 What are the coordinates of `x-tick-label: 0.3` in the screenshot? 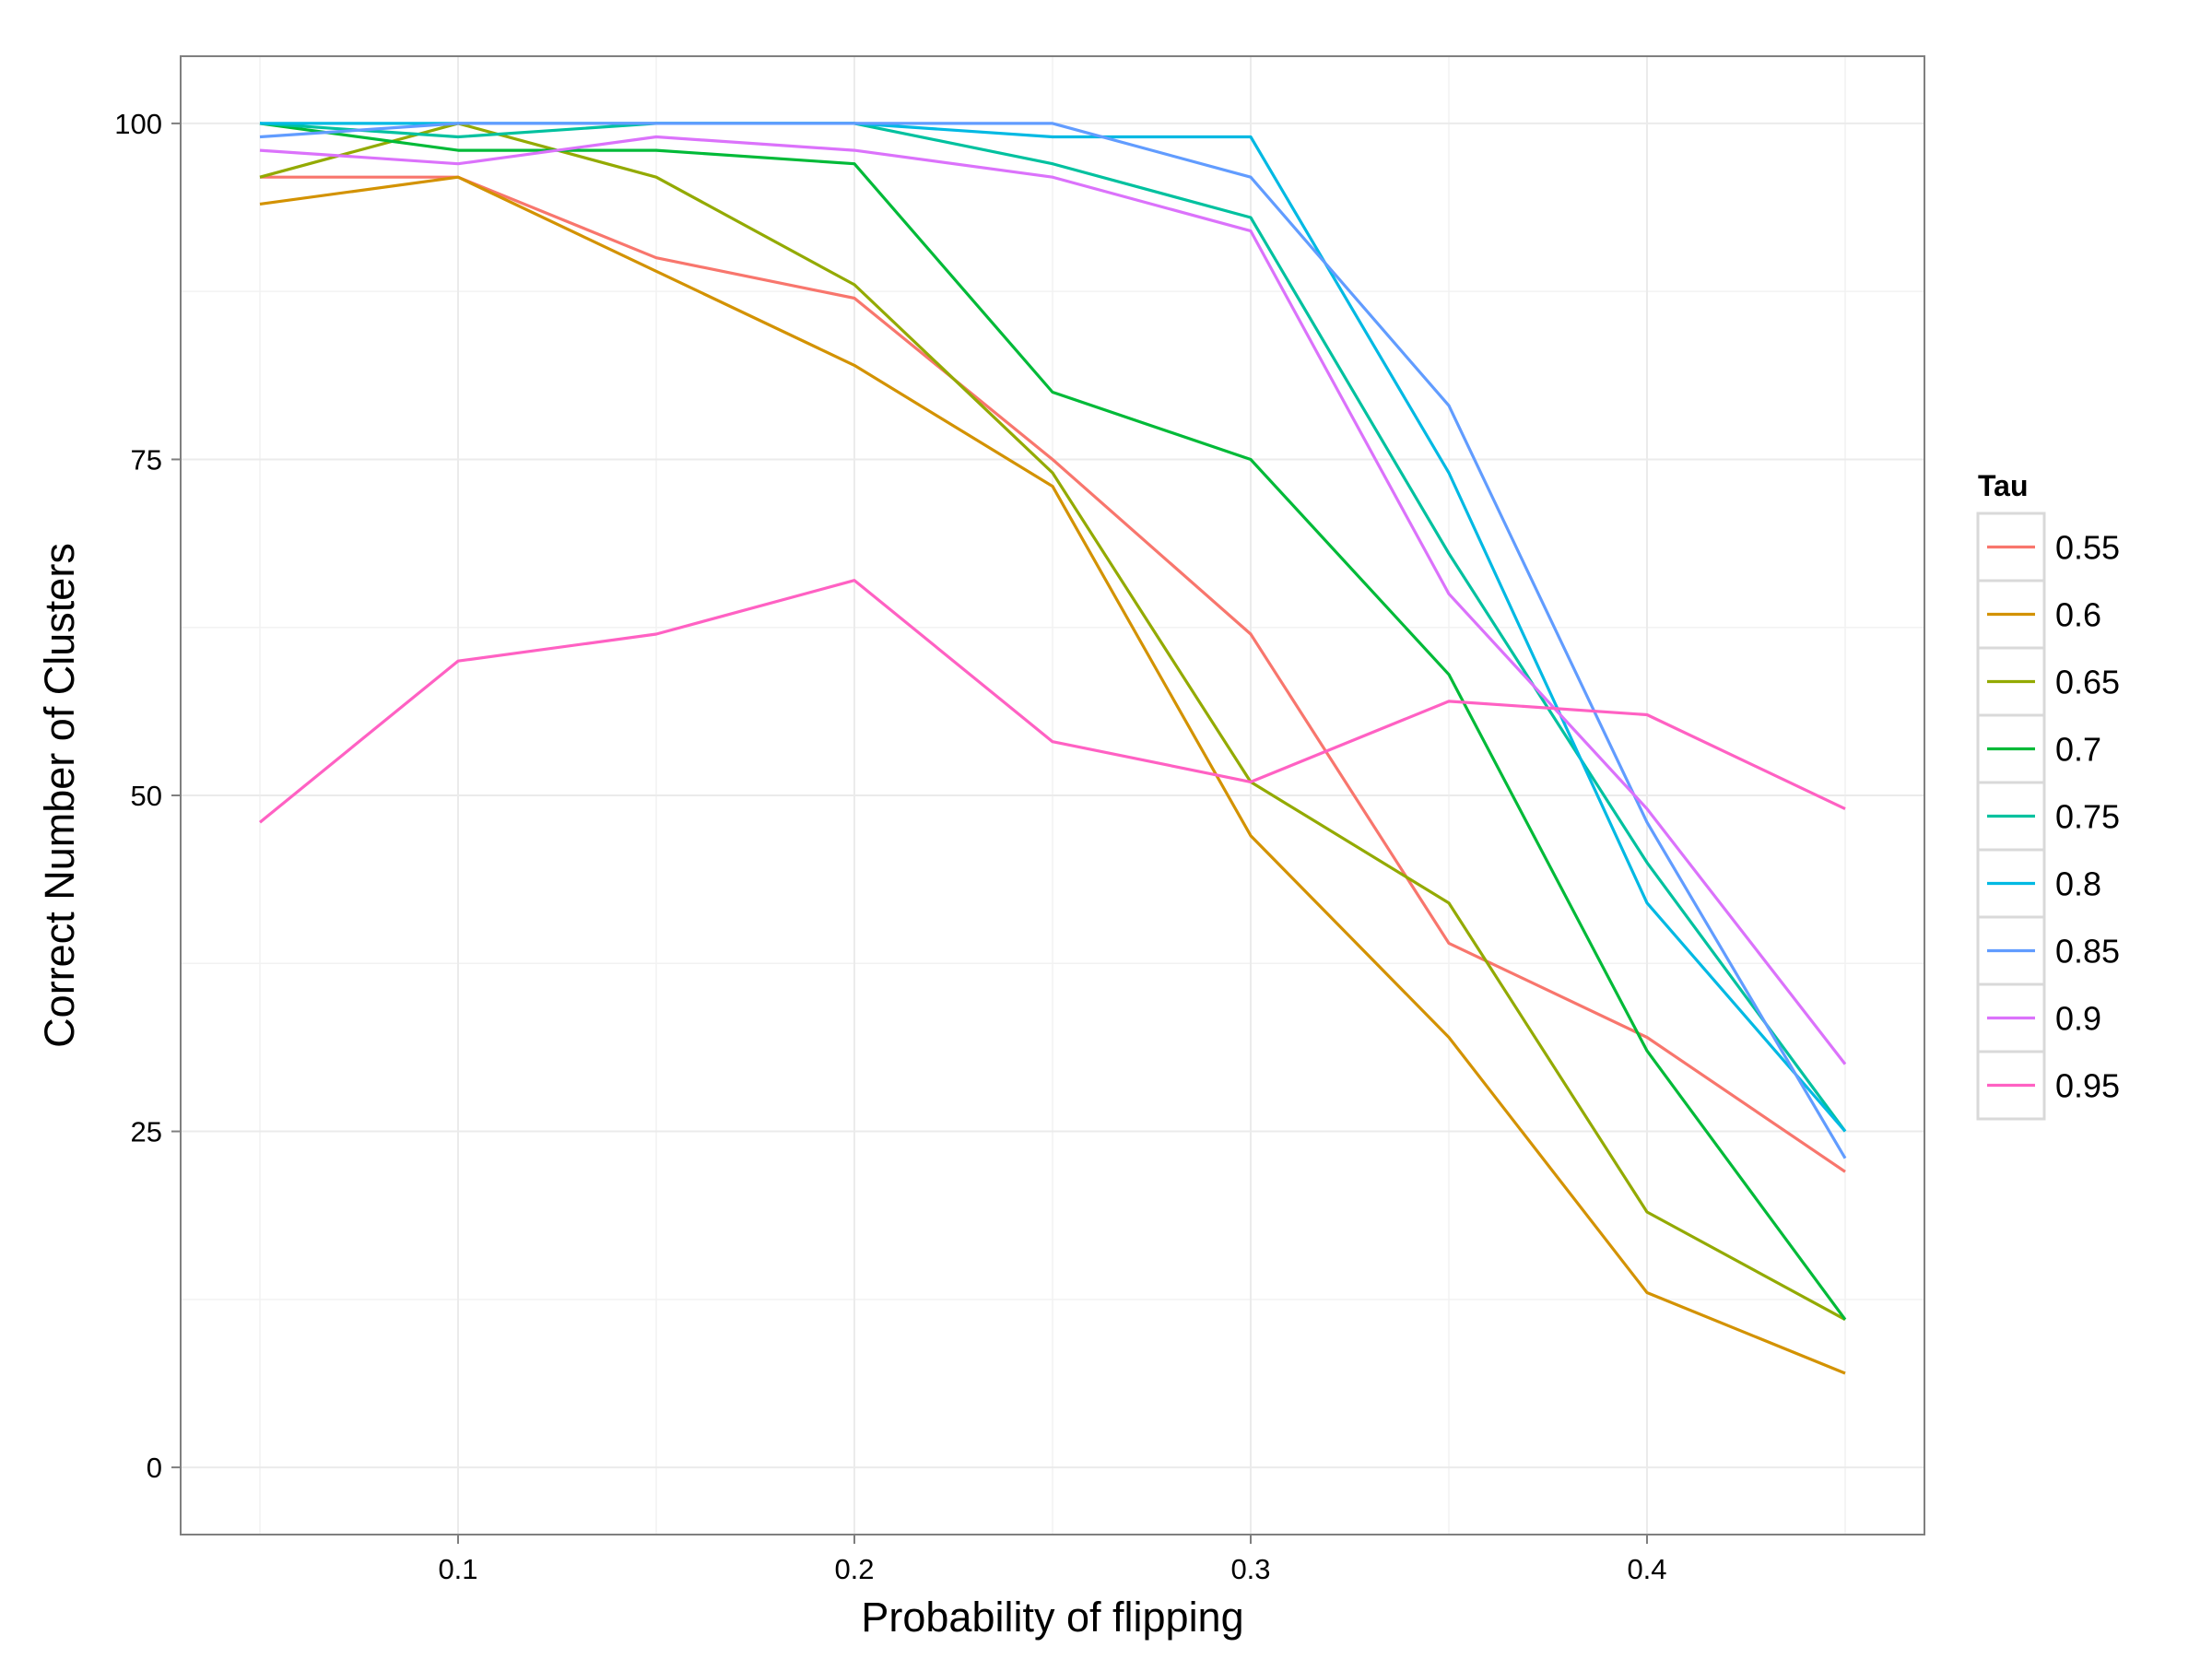 It's located at (1250, 1569).